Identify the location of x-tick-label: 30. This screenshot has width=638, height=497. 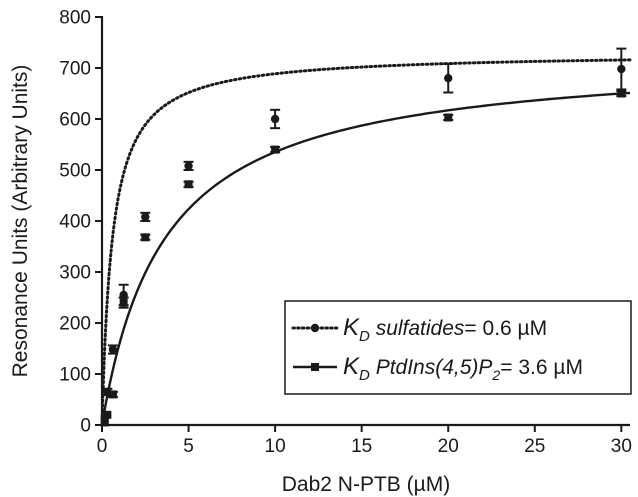
(621, 446).